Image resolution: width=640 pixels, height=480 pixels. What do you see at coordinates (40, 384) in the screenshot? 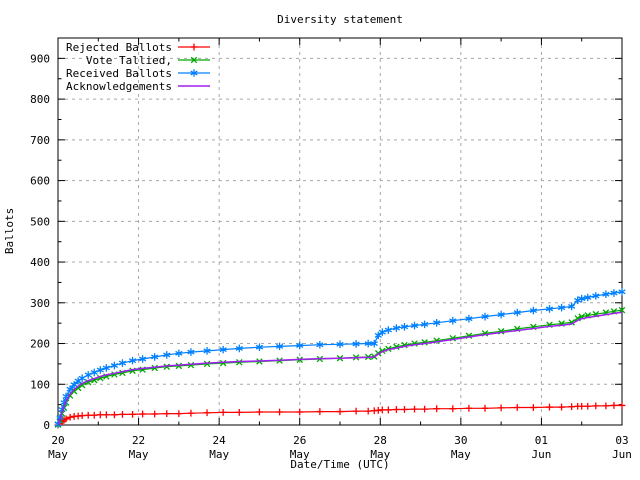
I see `y-tick-label: 100` at bounding box center [40, 384].